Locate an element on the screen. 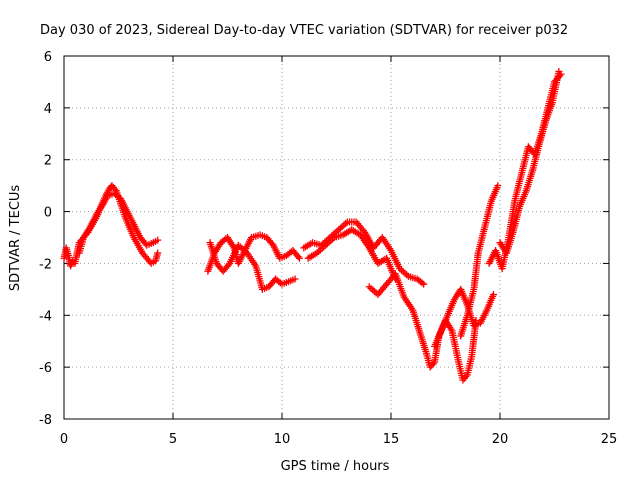  x-tick-label: 10 is located at coordinates (282, 439).